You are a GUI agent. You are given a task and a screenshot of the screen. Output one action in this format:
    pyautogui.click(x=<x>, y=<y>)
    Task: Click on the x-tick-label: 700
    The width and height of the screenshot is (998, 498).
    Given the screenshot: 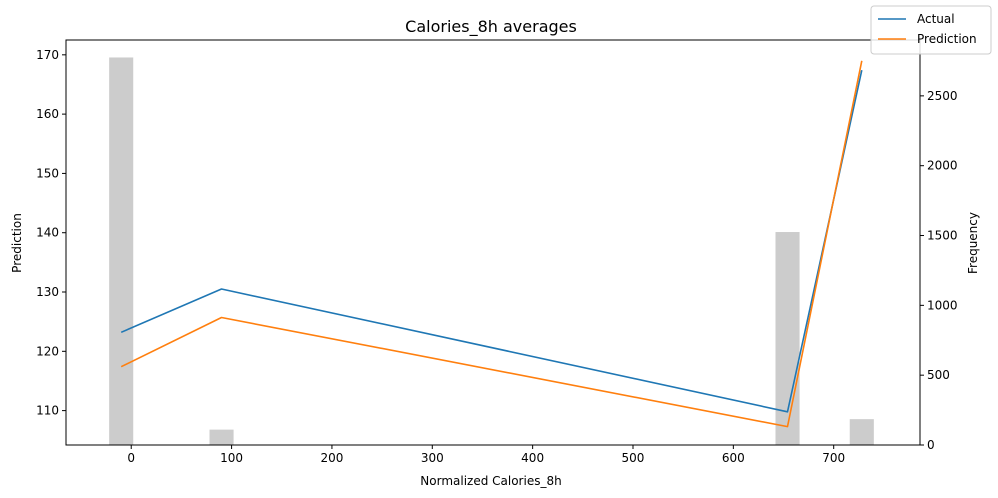 What is the action you would take?
    pyautogui.click(x=833, y=458)
    